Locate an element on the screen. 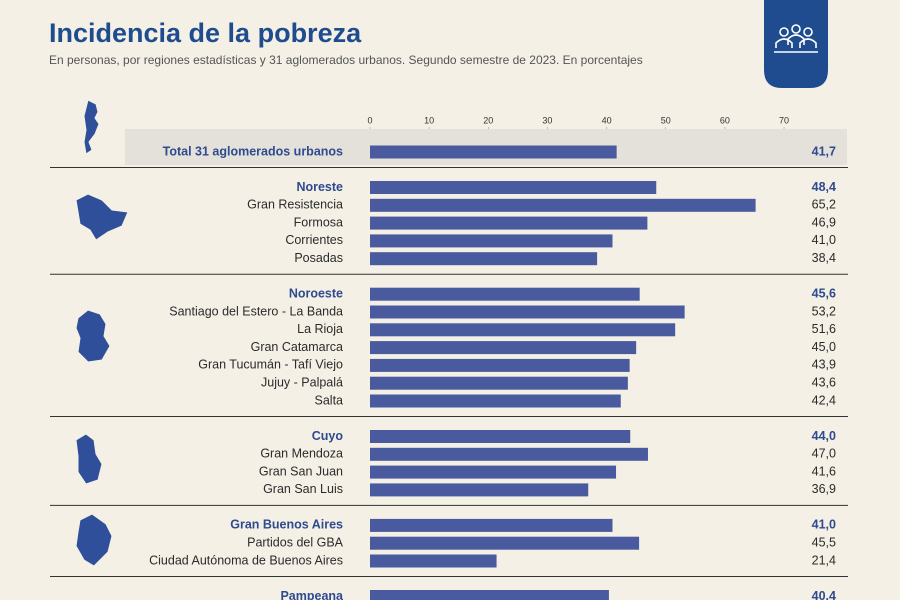 Image resolution: width=900 pixels, height=600 pixels. value-label: 40,4 is located at coordinates (824, 594).